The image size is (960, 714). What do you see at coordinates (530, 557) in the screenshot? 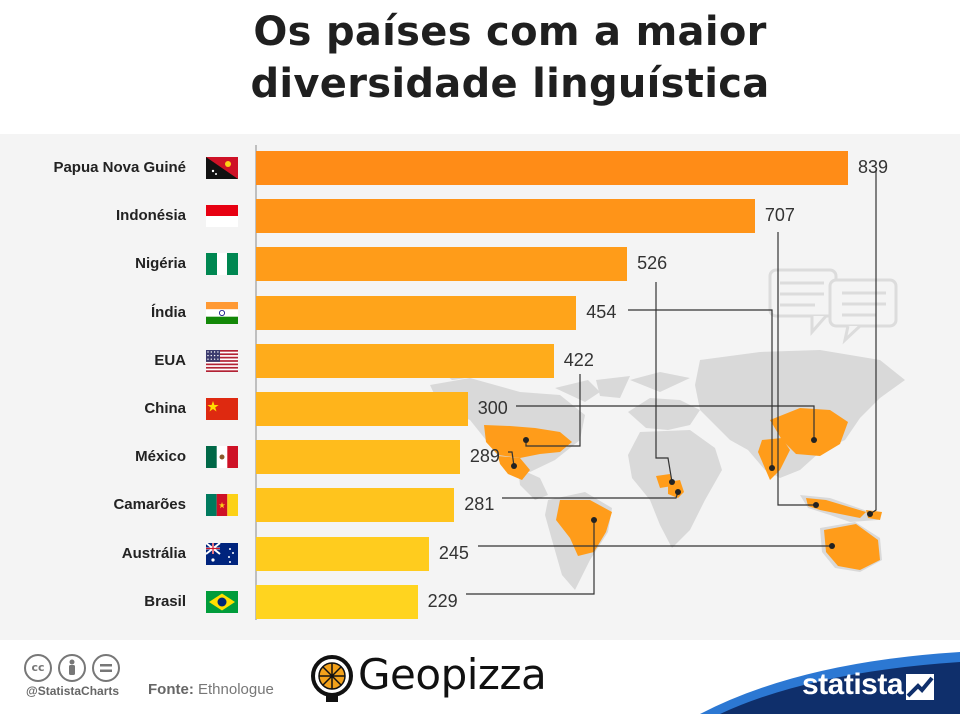
I see `leader-line-brasil` at bounding box center [530, 557].